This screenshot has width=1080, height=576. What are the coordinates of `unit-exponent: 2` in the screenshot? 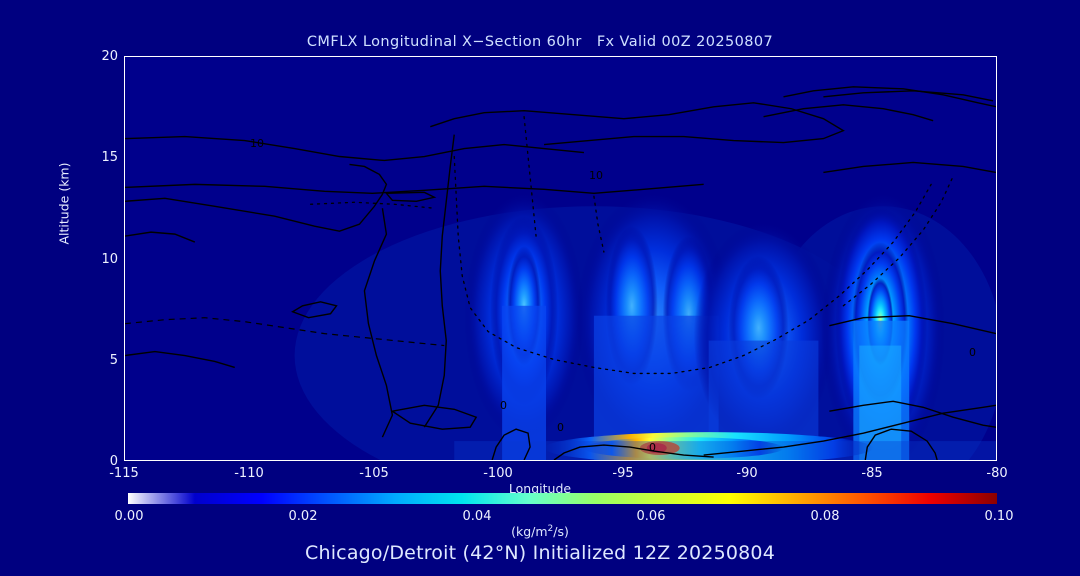 It's located at (550, 529).